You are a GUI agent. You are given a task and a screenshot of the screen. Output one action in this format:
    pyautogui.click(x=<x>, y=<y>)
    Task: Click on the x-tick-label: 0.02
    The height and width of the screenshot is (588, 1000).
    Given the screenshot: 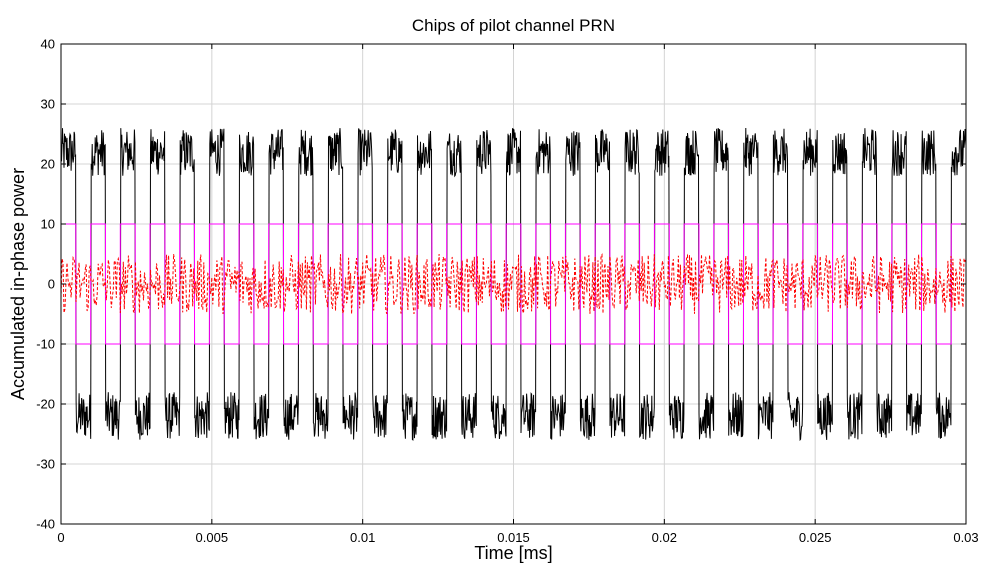 What is the action you would take?
    pyautogui.click(x=664, y=537)
    